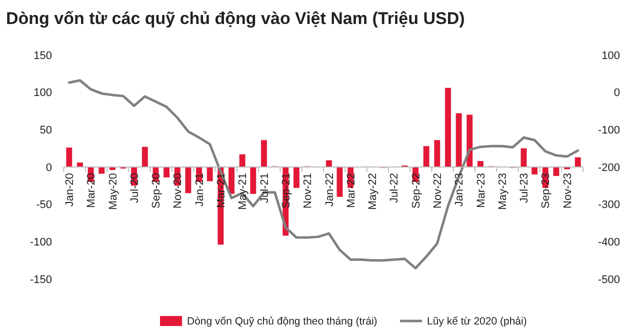 The height and width of the screenshot is (331, 629). Describe the element at coordinates (394, 188) in the screenshot. I see `x-tick-label: Jul-22` at that location.